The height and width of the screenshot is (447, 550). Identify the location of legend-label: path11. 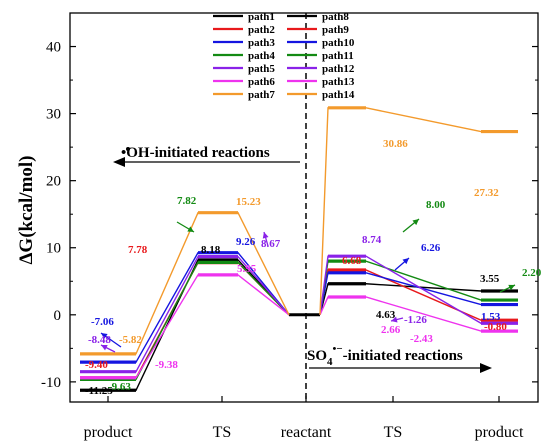
(338, 56).